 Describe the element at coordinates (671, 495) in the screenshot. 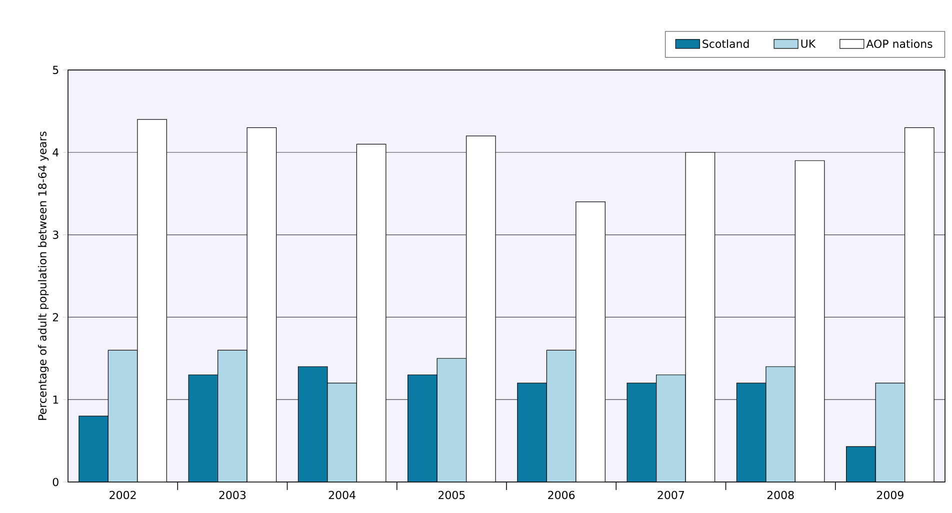

I see `x-tick-label: 2007` at that location.